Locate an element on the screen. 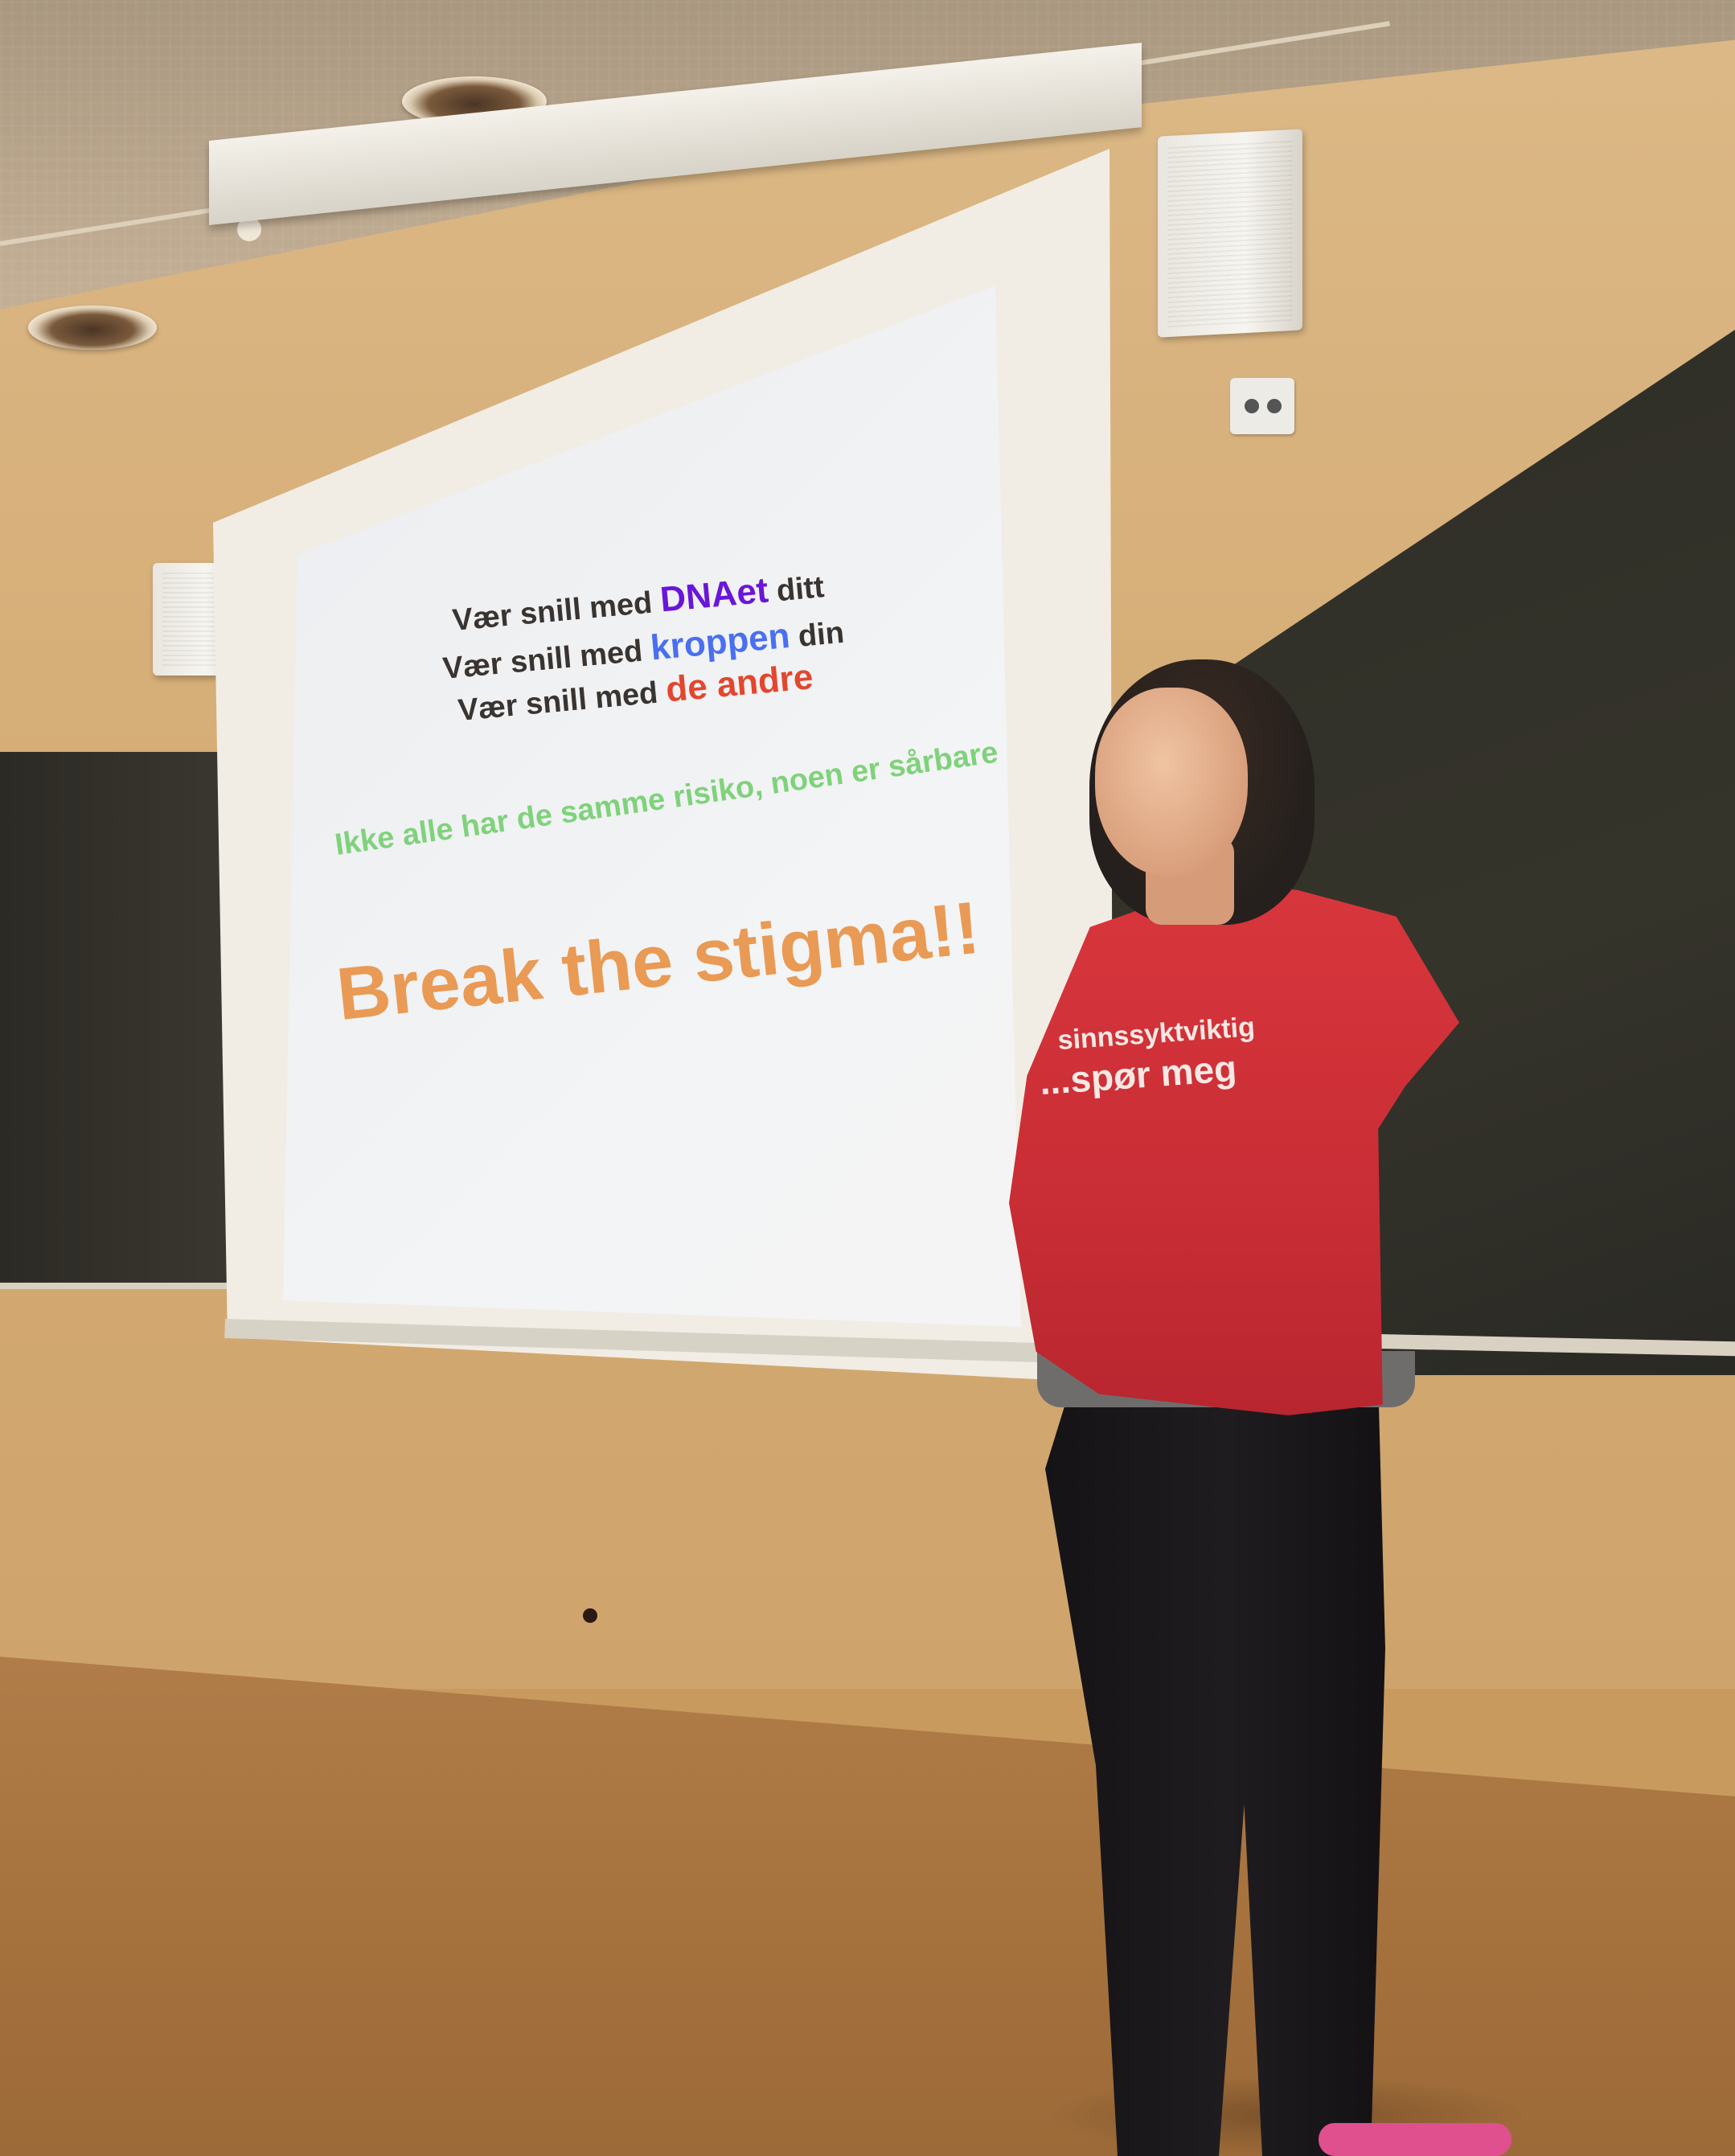 The width and height of the screenshot is (1735, 2156). chalkboard-left is located at coordinates (120, 1017).